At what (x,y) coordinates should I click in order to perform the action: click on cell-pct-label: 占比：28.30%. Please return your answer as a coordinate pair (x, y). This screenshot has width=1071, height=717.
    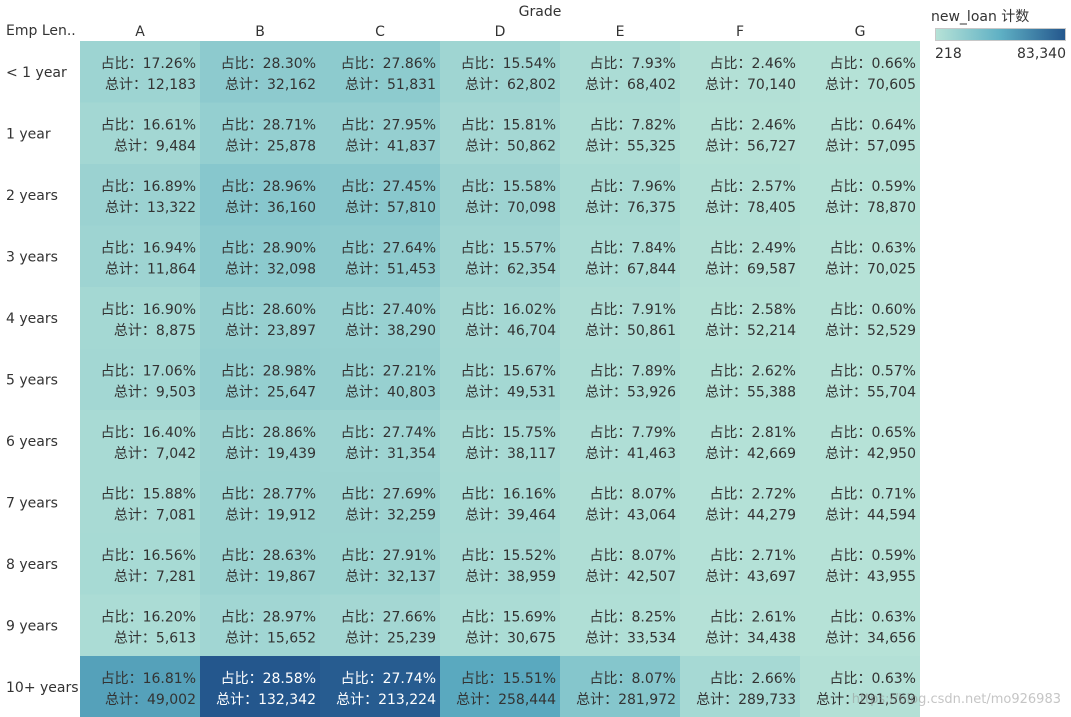
    Looking at the image, I should click on (268, 64).